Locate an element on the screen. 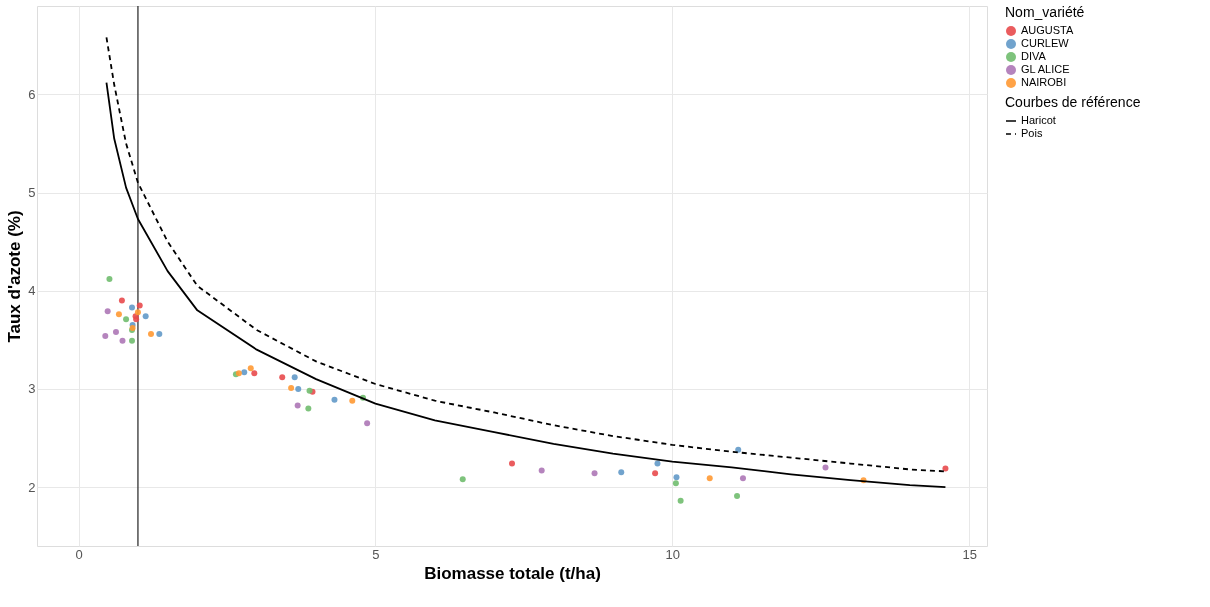 This screenshot has height=607, width=1210. legend-label: CURLEW is located at coordinates (1045, 43).